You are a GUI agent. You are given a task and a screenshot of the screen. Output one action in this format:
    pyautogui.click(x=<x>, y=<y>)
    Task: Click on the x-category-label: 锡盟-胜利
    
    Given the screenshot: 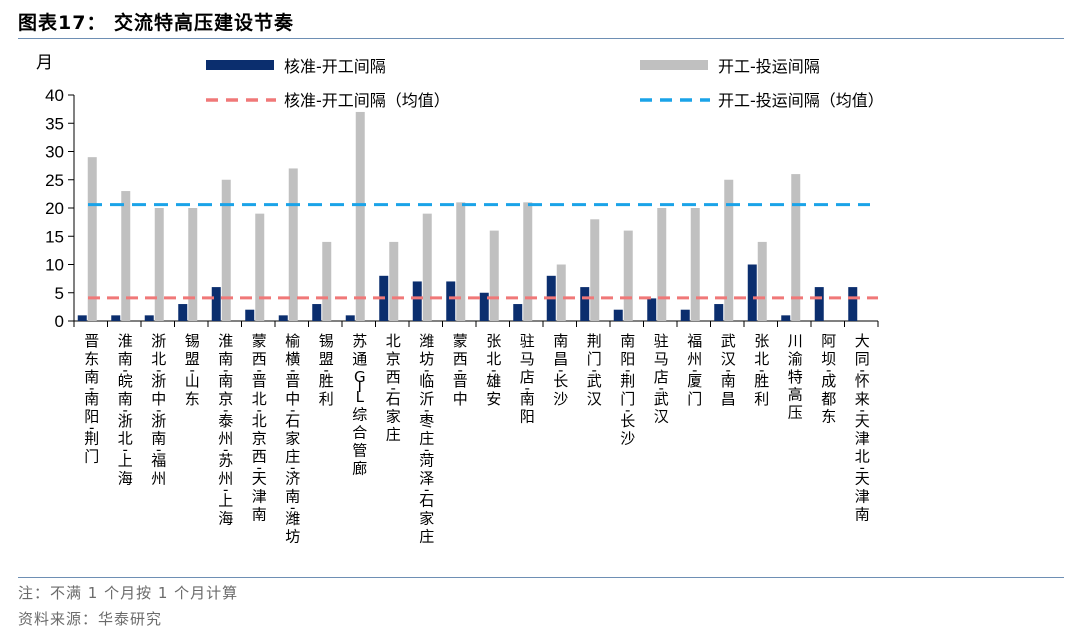 What is the action you would take?
    pyautogui.click(x=326, y=370)
    